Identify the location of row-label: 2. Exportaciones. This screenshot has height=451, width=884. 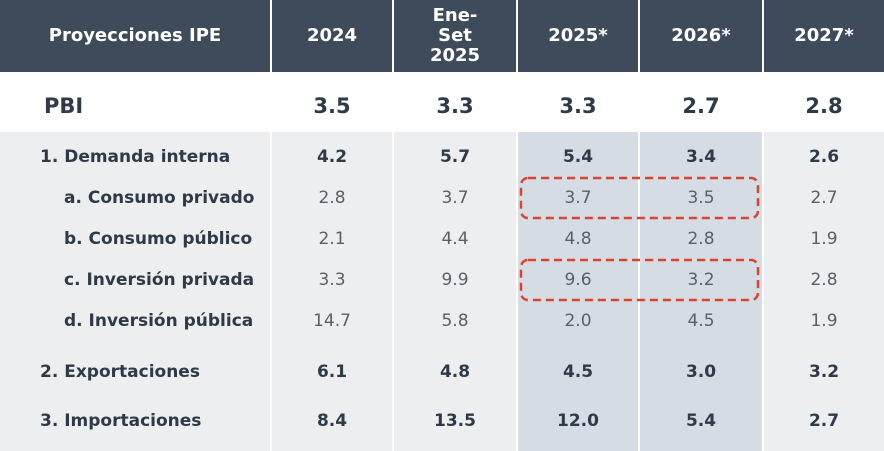
(120, 372).